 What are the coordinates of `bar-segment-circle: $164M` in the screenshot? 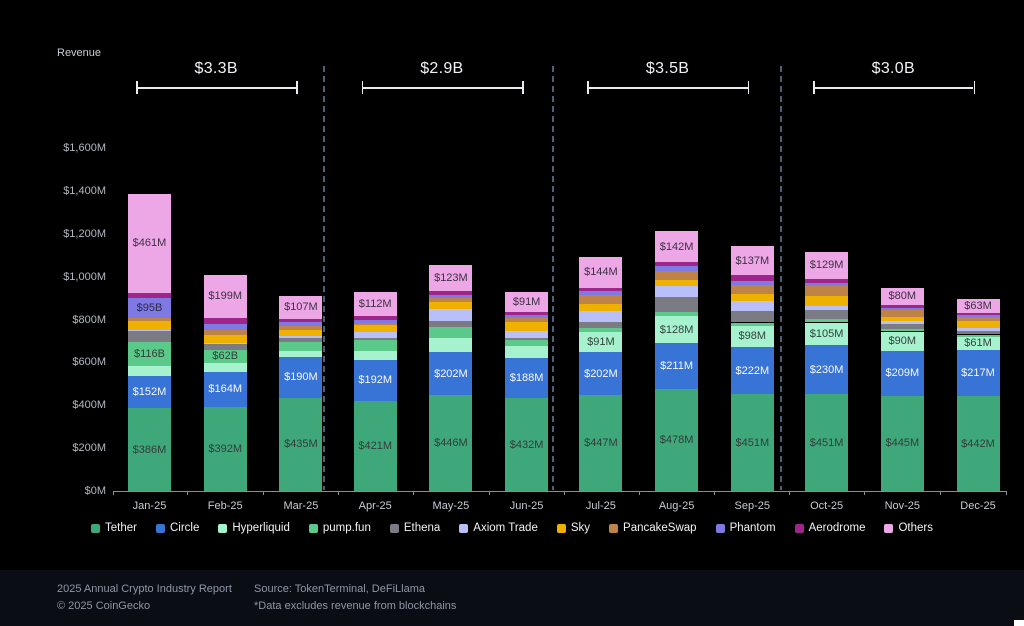 It's located at (225, 389).